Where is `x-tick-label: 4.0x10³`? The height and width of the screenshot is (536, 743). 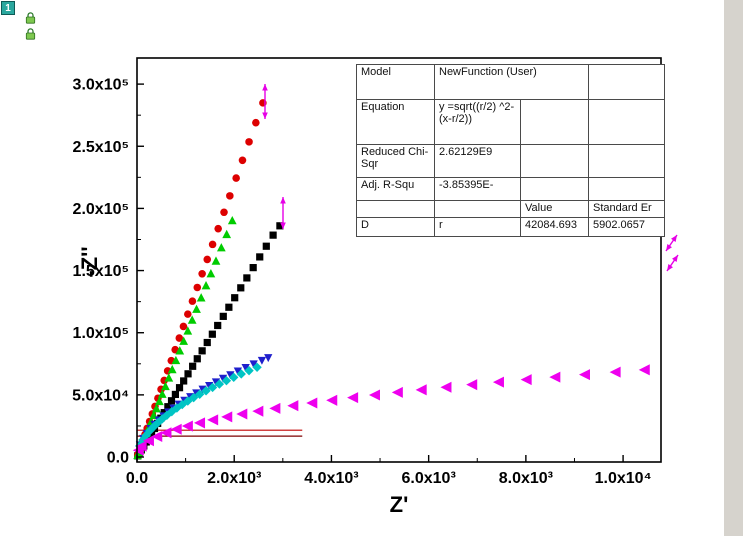 x-tick-label: 4.0x10³ is located at coordinates (331, 478).